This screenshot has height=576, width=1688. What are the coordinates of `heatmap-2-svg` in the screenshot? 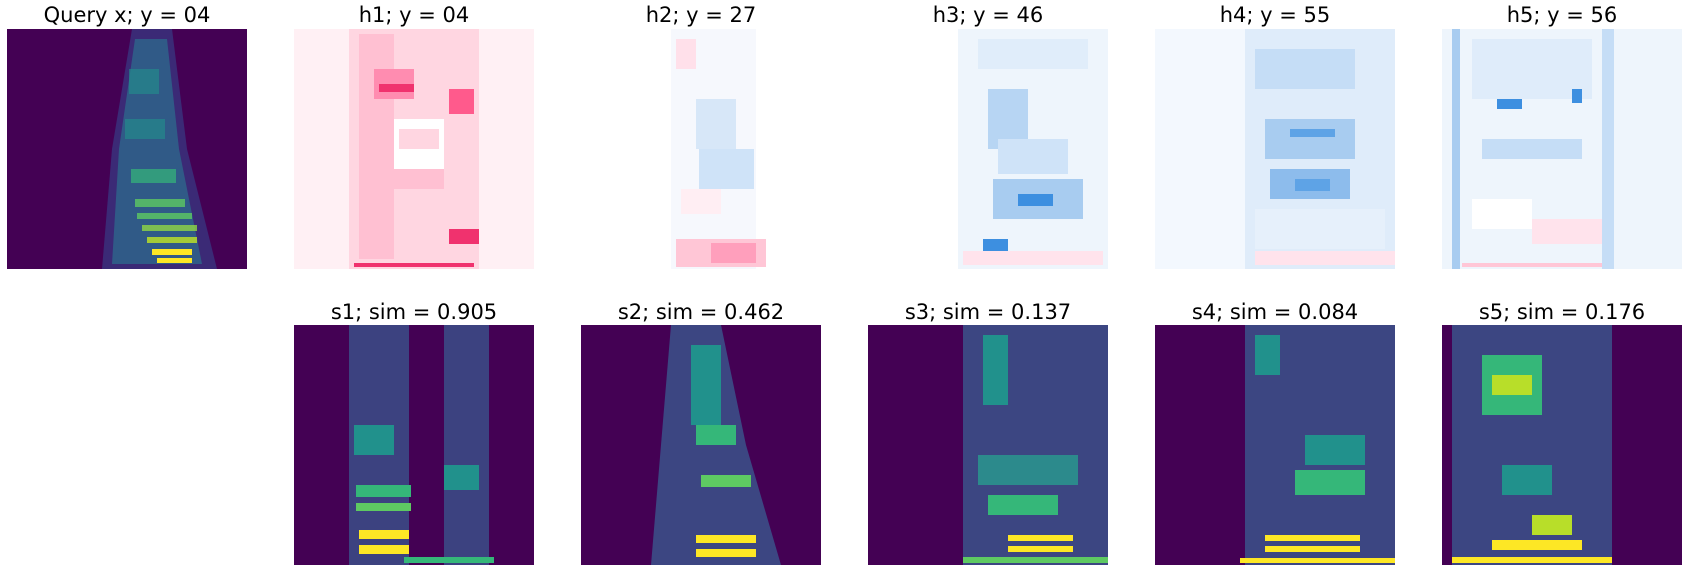 It's located at (701, 149).